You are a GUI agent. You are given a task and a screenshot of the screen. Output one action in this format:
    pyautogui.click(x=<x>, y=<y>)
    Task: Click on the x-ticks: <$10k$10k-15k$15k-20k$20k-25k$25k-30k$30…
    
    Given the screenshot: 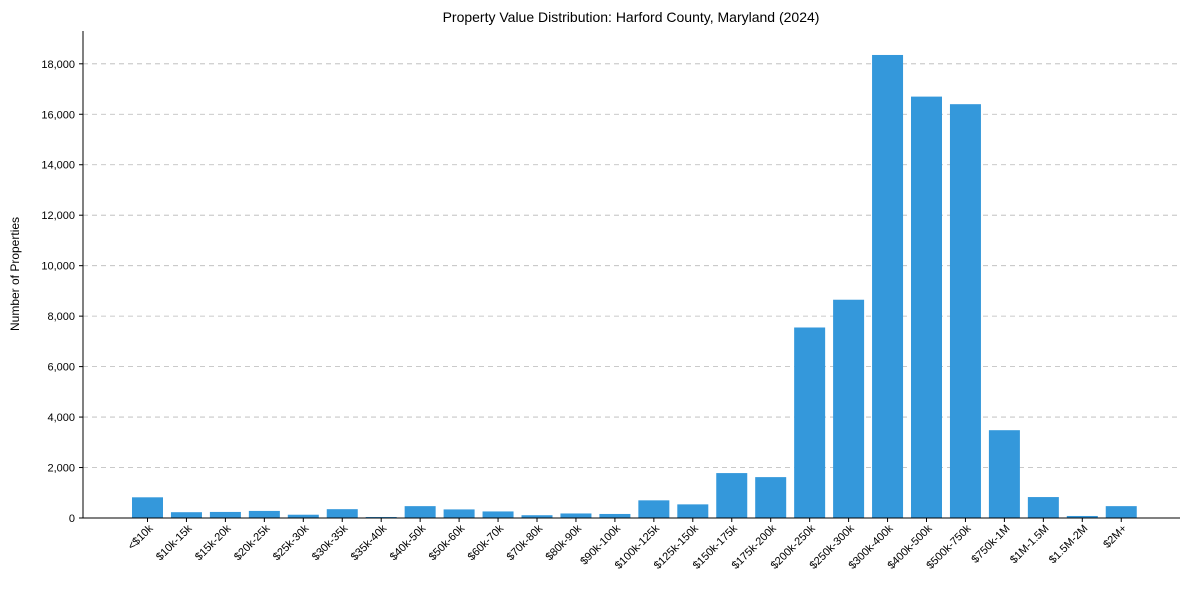 What is the action you would take?
    pyautogui.click(x=627, y=545)
    